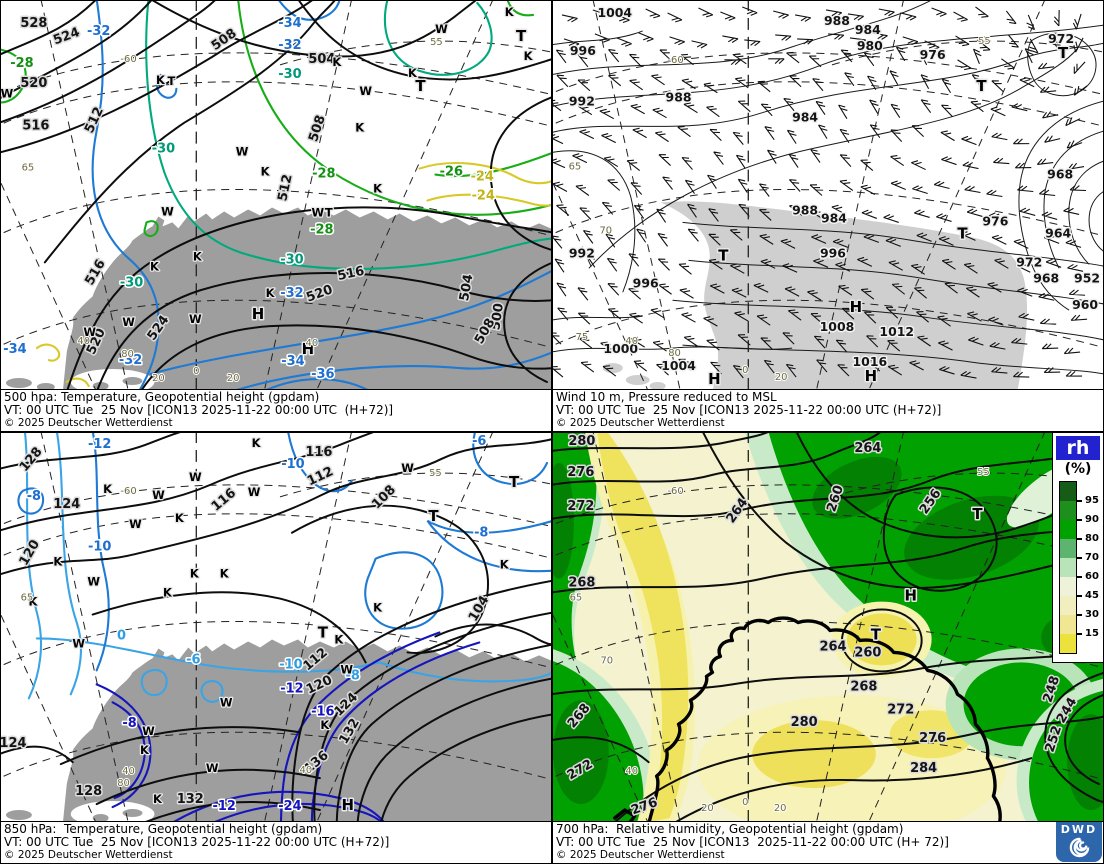 The width and height of the screenshot is (1104, 864). What do you see at coordinates (1079, 567) in the screenshot?
I see `legend-colorbar: 95 90 80 70 60 45 30 15` at bounding box center [1079, 567].